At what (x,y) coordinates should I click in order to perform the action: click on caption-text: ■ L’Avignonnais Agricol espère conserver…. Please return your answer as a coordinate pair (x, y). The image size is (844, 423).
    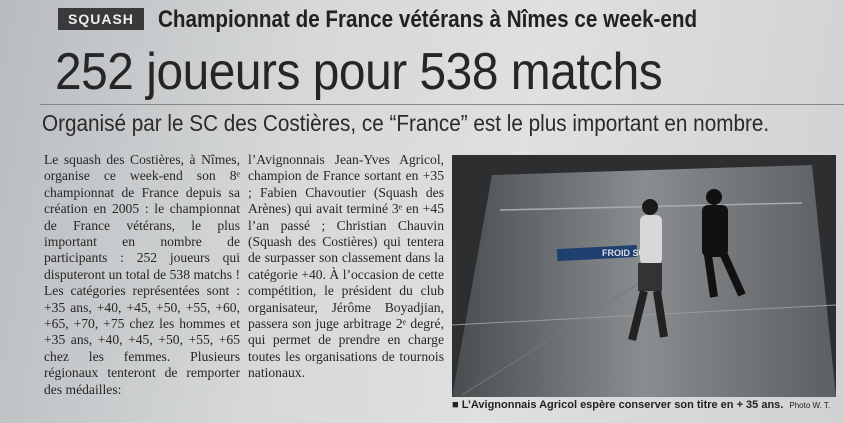
    Looking at the image, I should click on (618, 405).